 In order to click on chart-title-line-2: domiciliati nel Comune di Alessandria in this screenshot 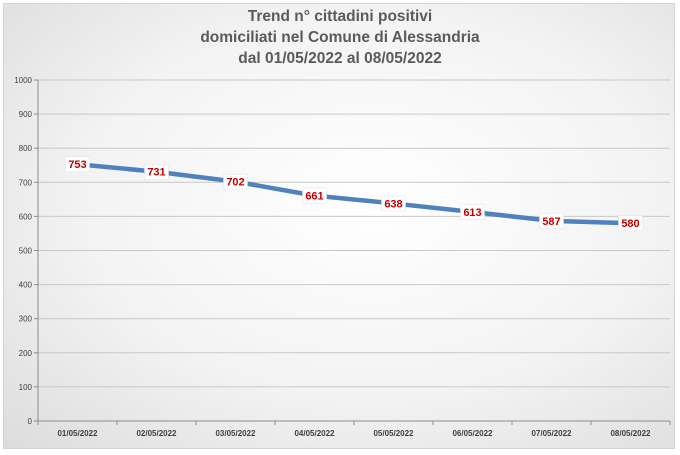, I will do `click(340, 37)`.